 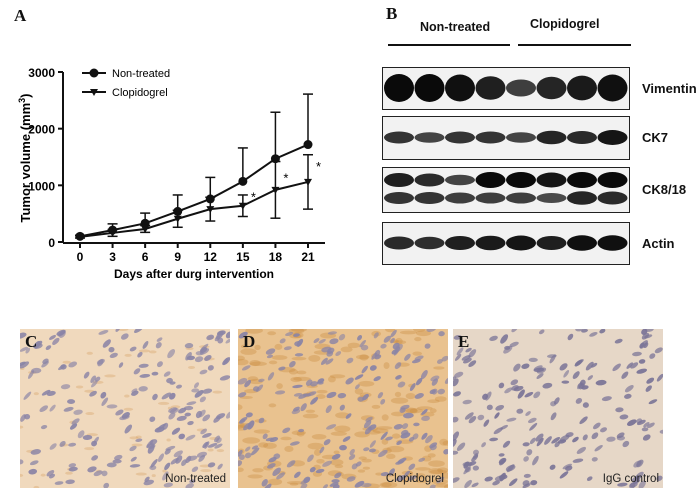 I want to click on y-tick-label: 3000, so click(x=41, y=73).